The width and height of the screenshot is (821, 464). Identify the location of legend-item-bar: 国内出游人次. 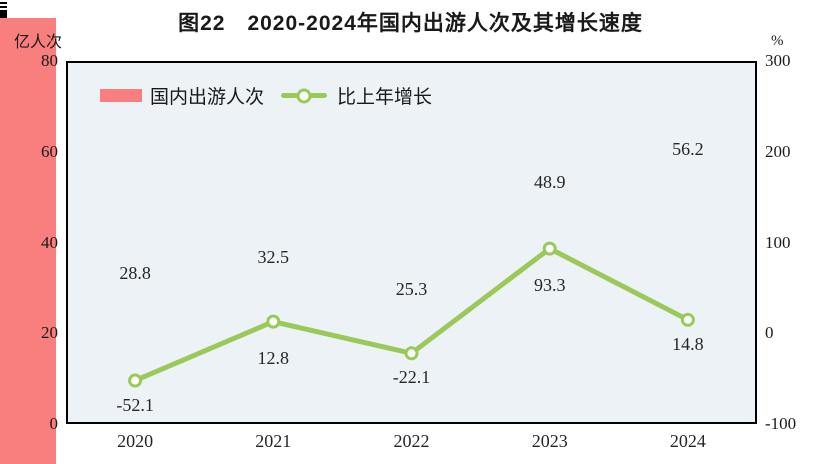
(182, 95).